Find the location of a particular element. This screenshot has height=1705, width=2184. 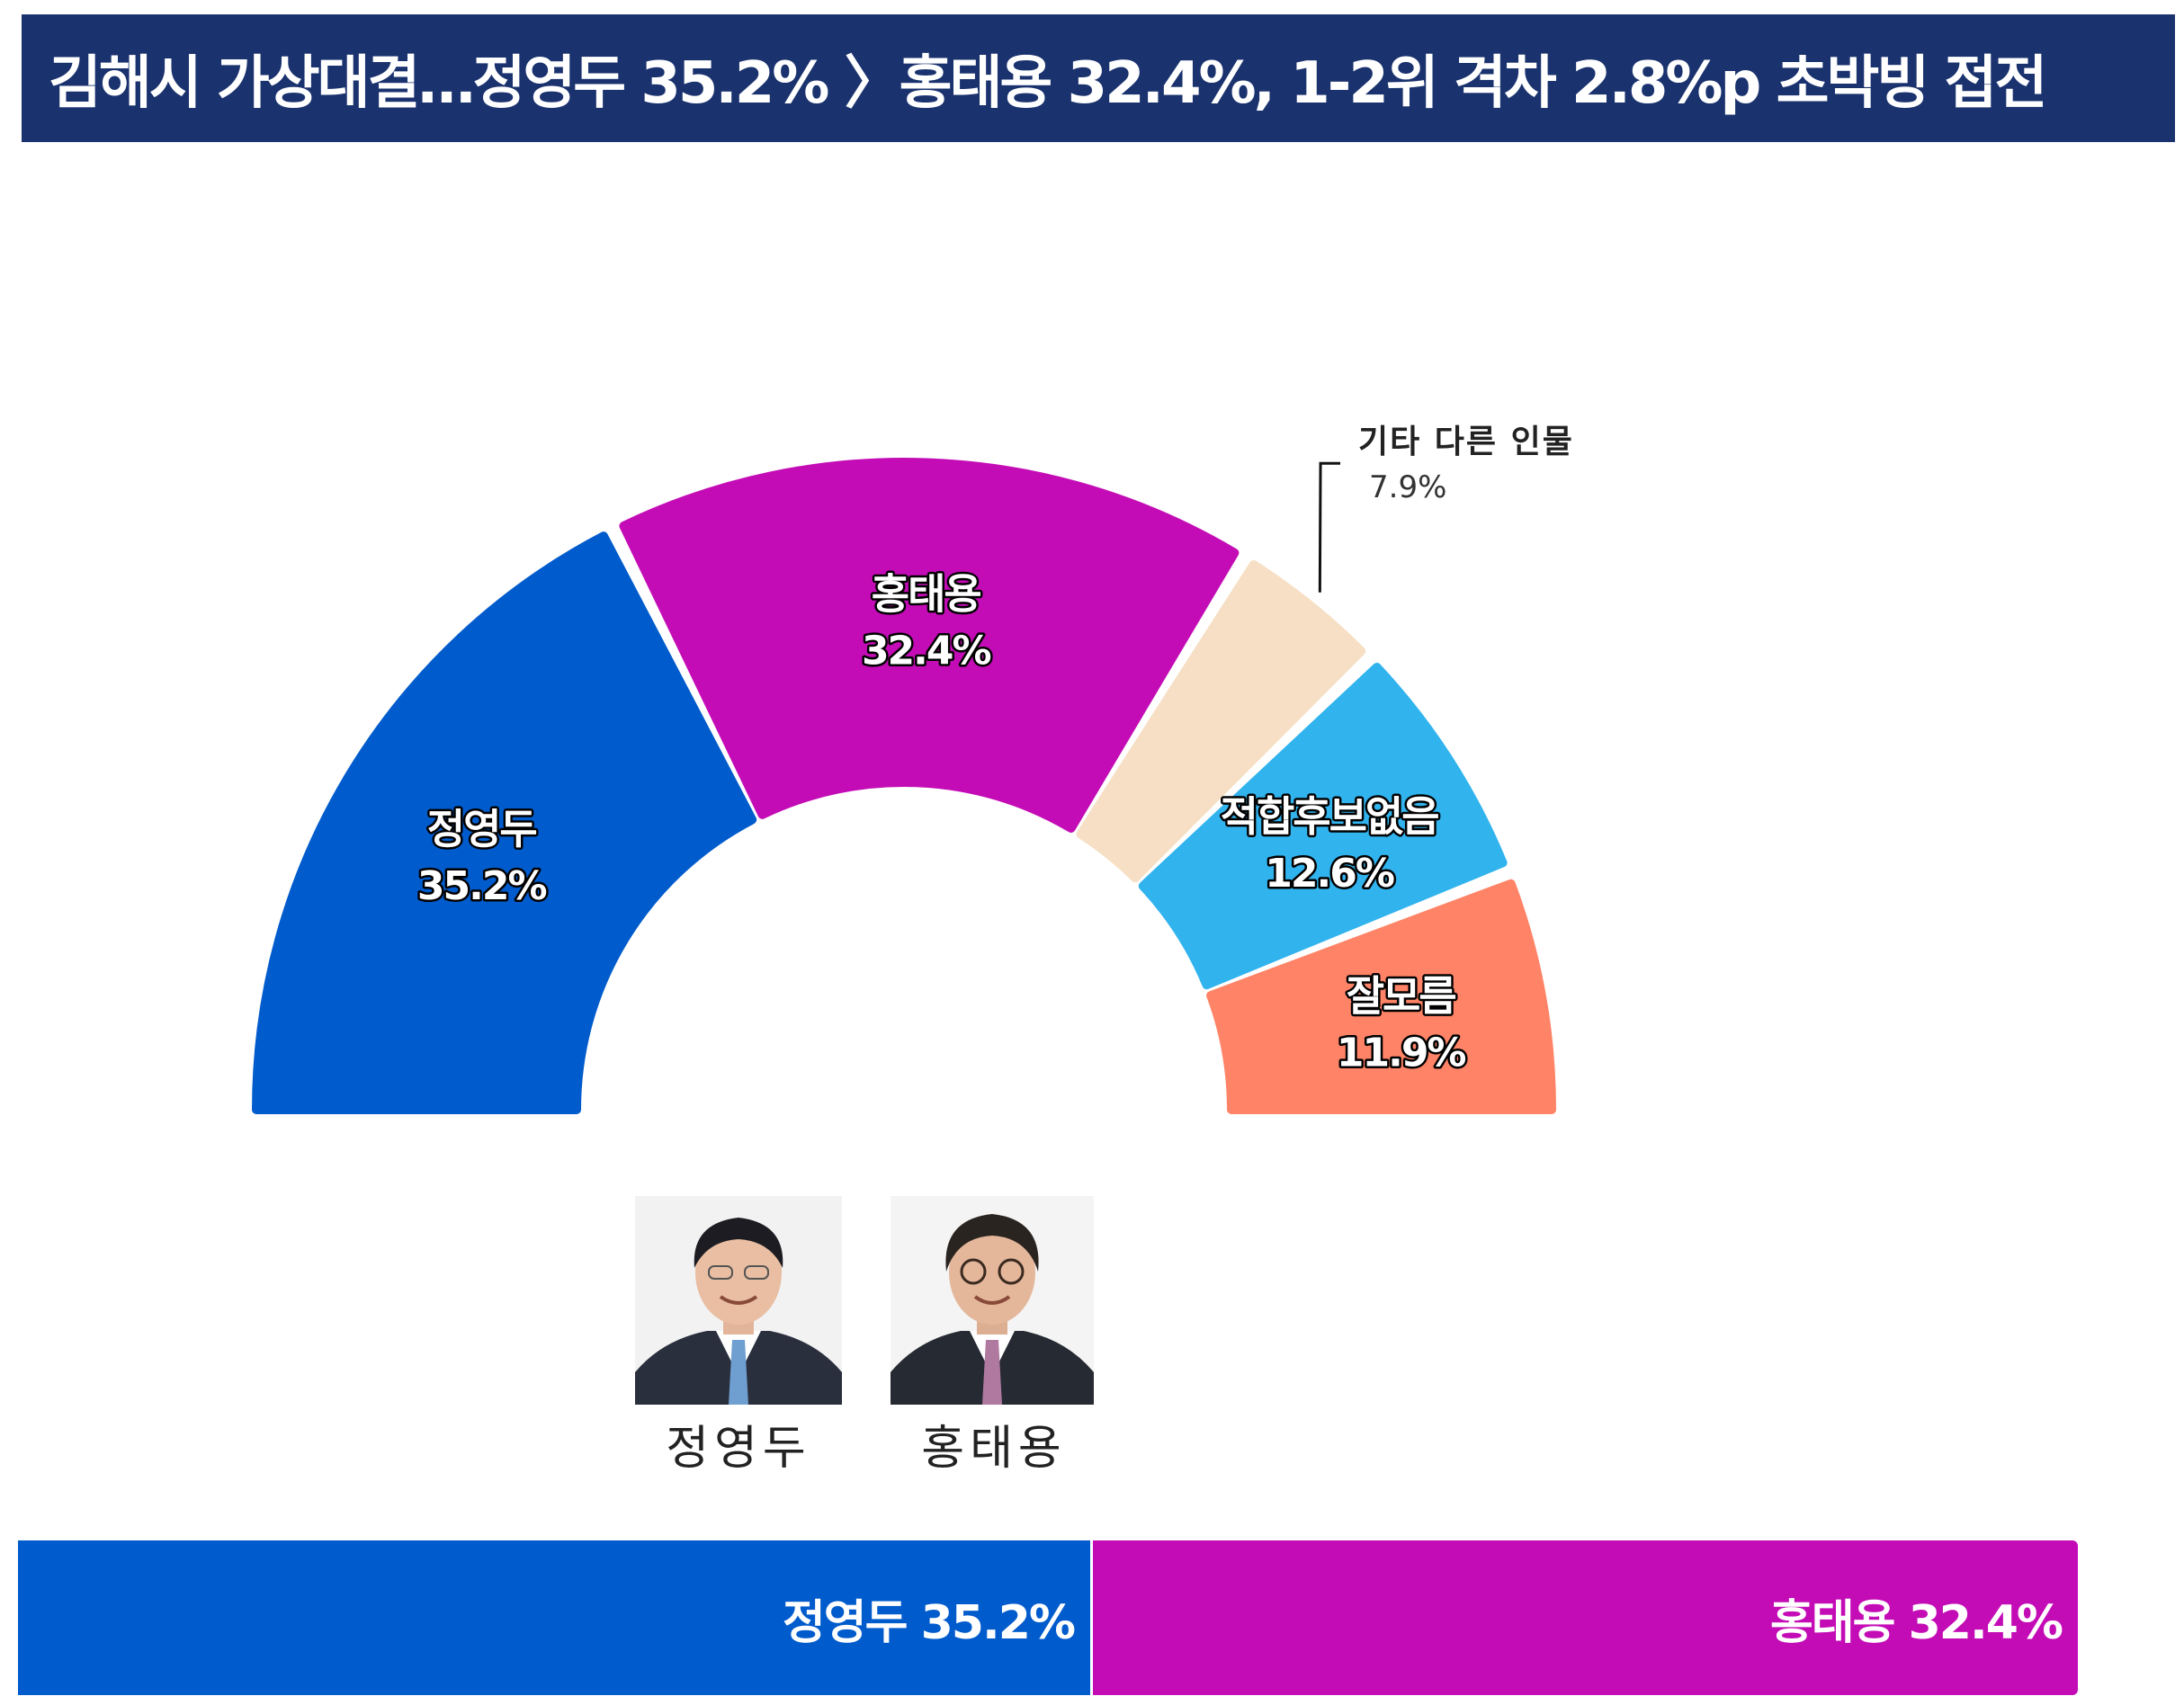

candidate-name-1: 정영두 is located at coordinates (739, 1449).